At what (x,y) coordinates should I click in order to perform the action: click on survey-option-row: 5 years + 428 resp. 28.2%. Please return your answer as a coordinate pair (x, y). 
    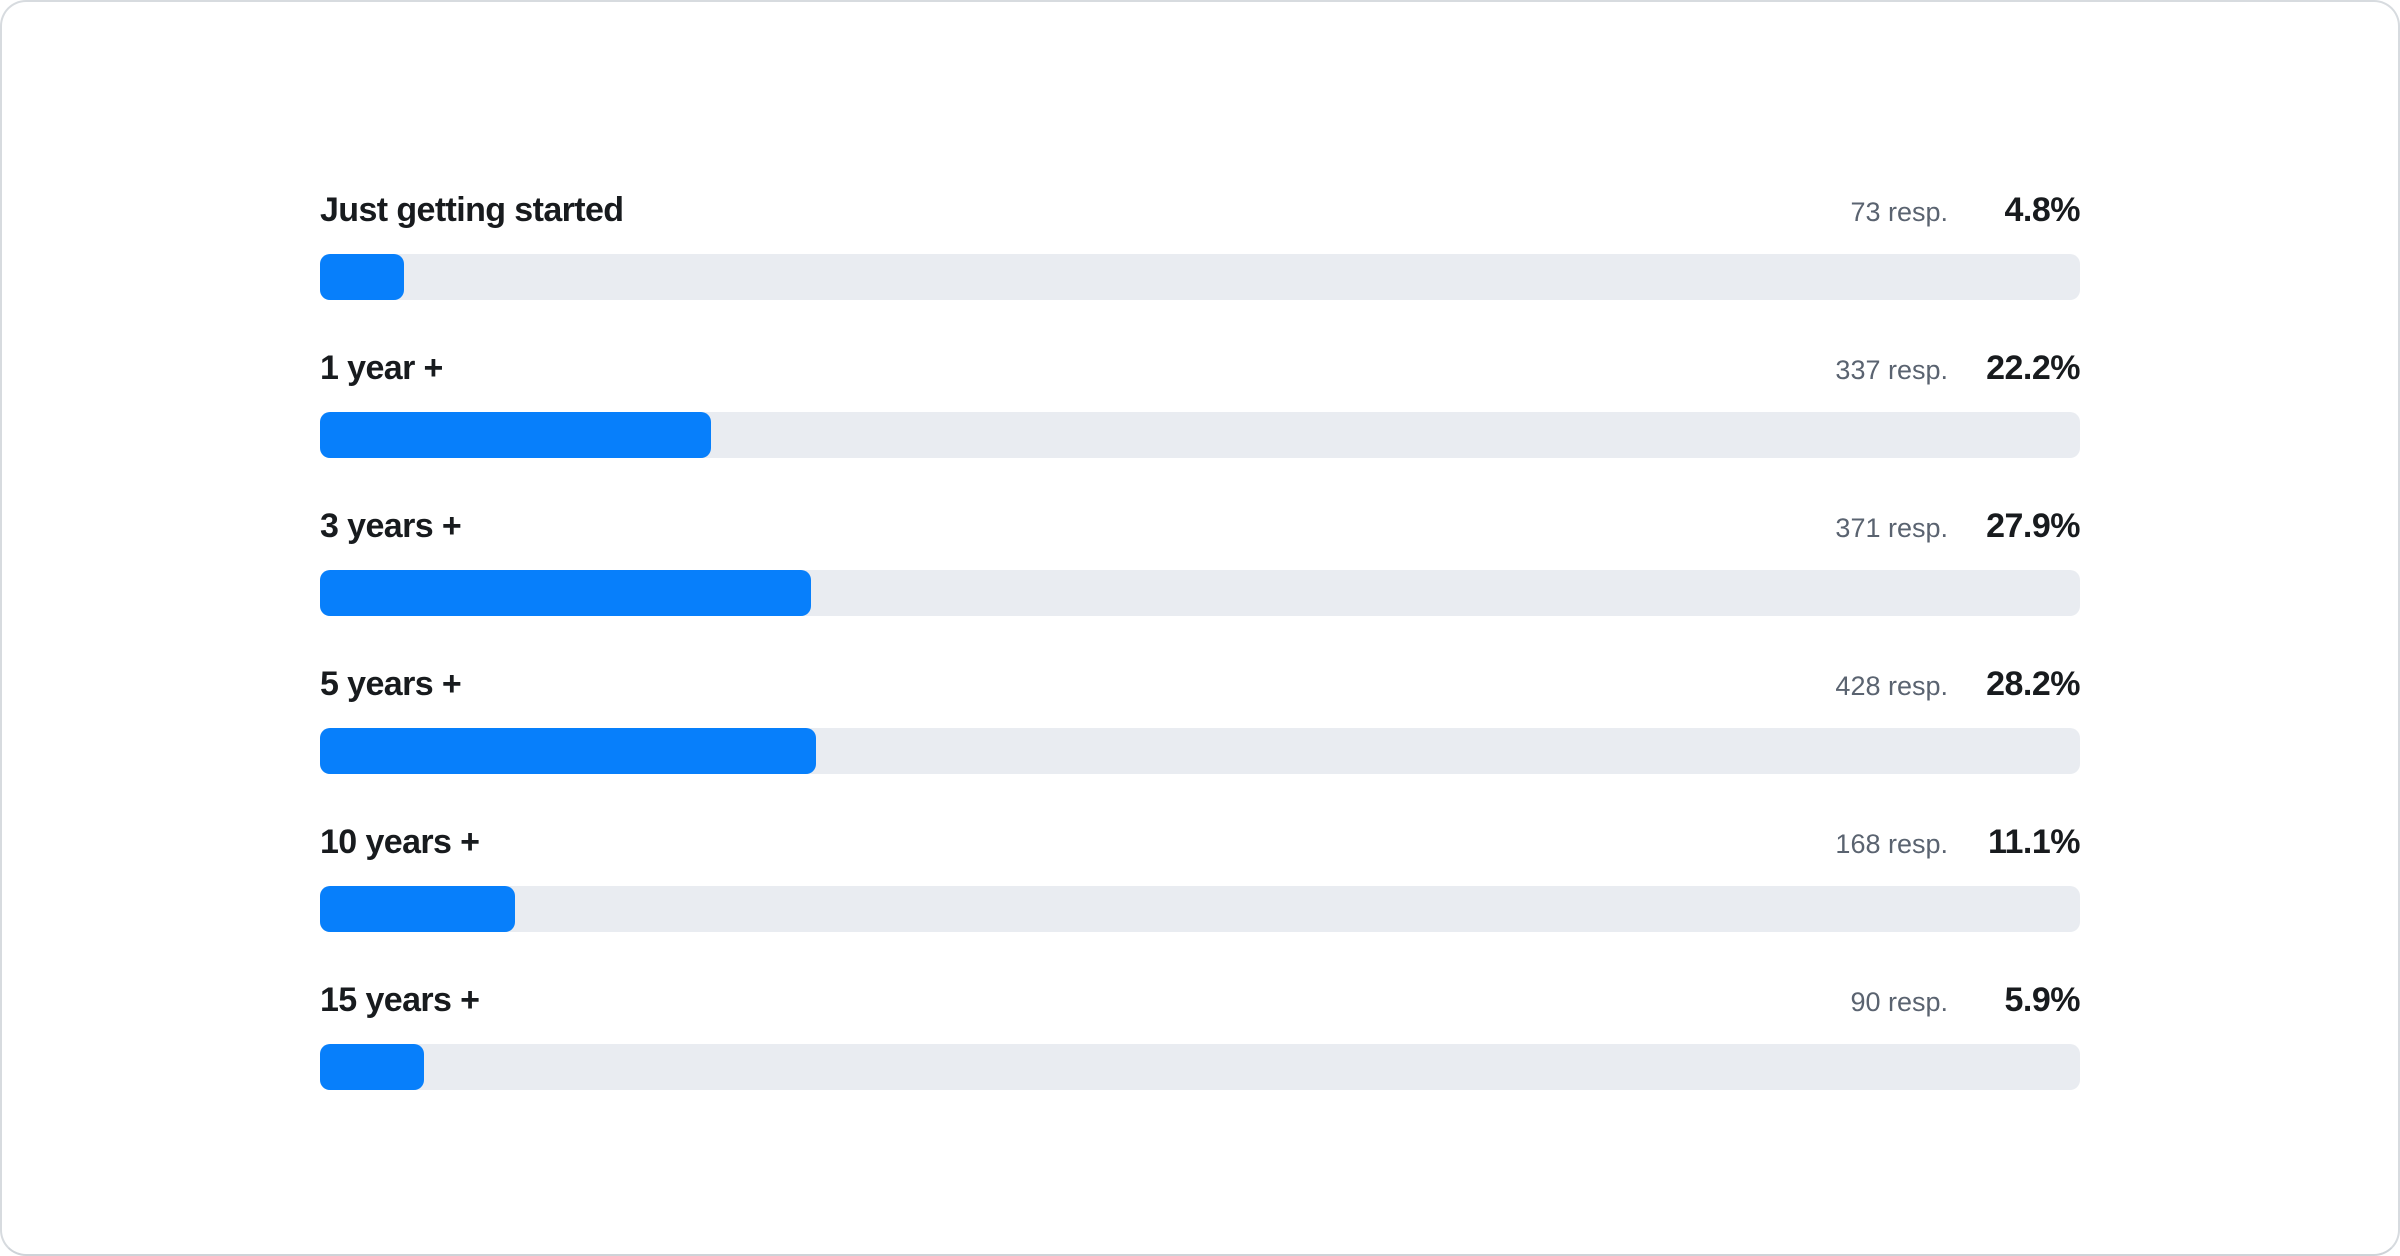
    Looking at the image, I should click on (1200, 718).